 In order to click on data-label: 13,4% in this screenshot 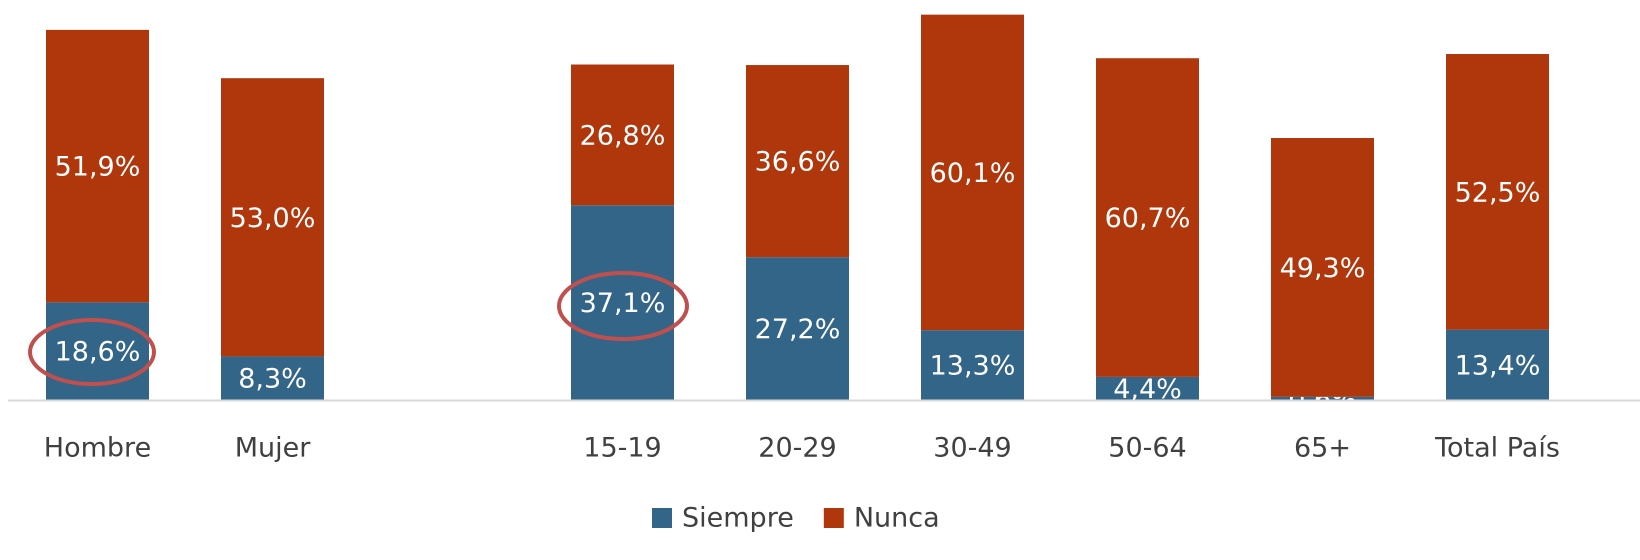, I will do `click(1498, 365)`.